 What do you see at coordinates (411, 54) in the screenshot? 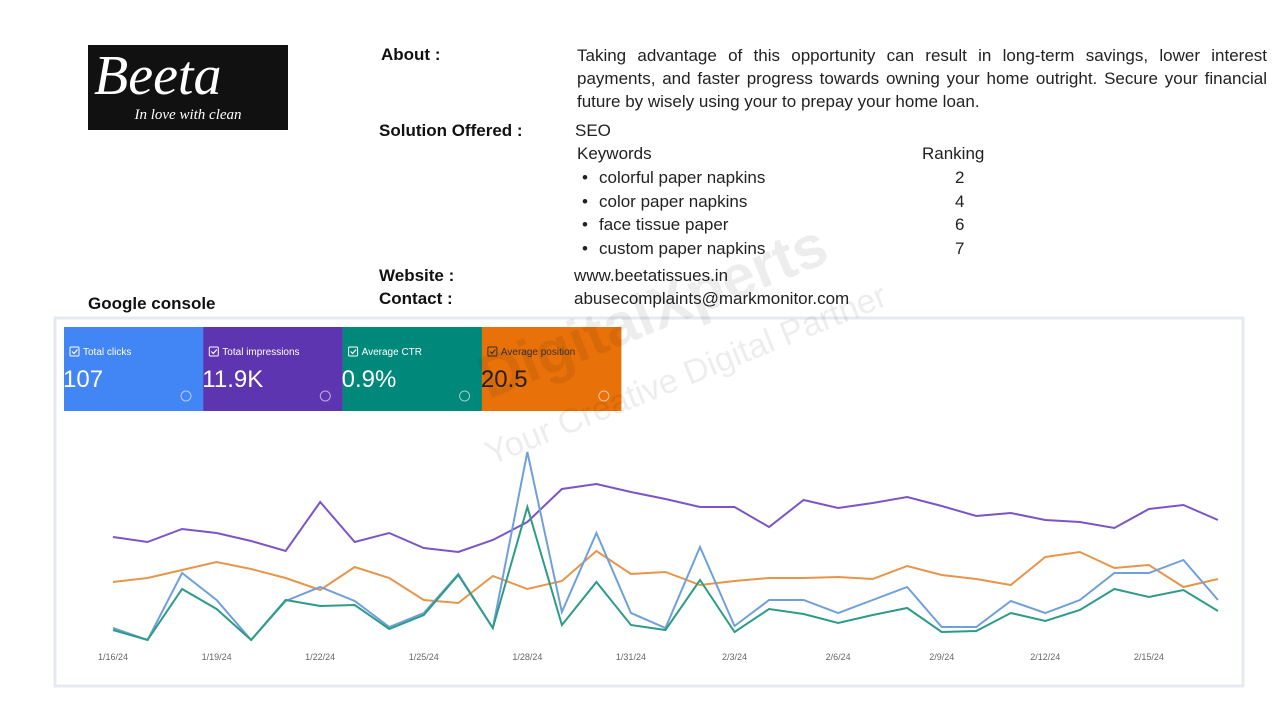
I see `about-label: About :` at bounding box center [411, 54].